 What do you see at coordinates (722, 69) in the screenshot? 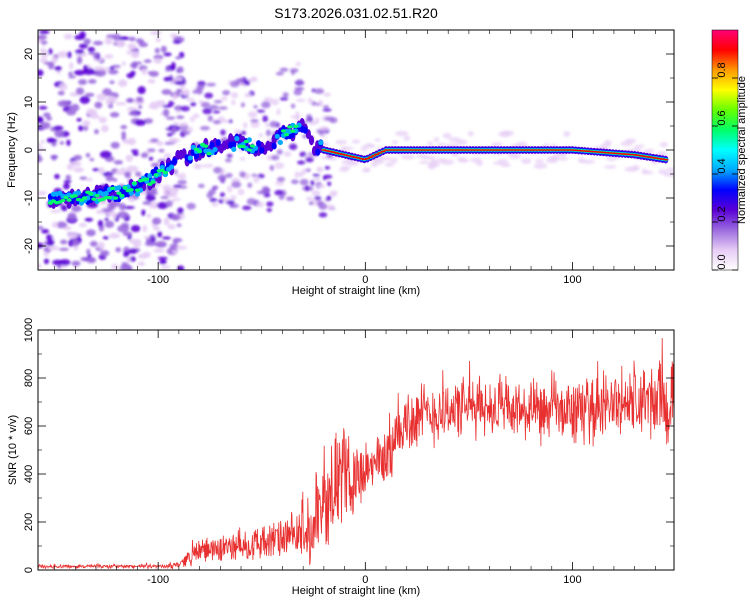
I see `colorbar-tick-label: 0.8` at bounding box center [722, 69].